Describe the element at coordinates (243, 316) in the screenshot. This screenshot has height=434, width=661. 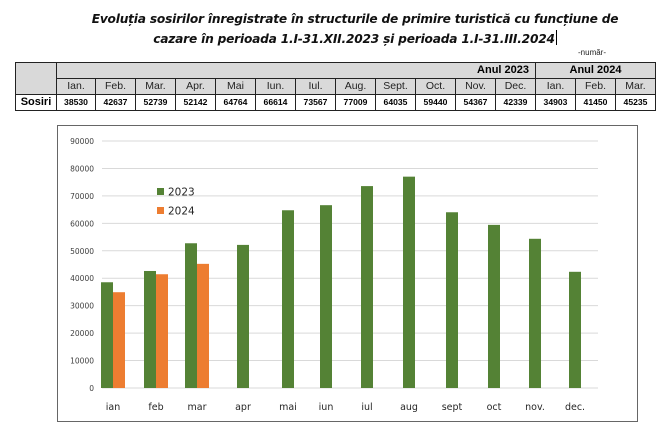
I see `bar-2023-apr` at that location.